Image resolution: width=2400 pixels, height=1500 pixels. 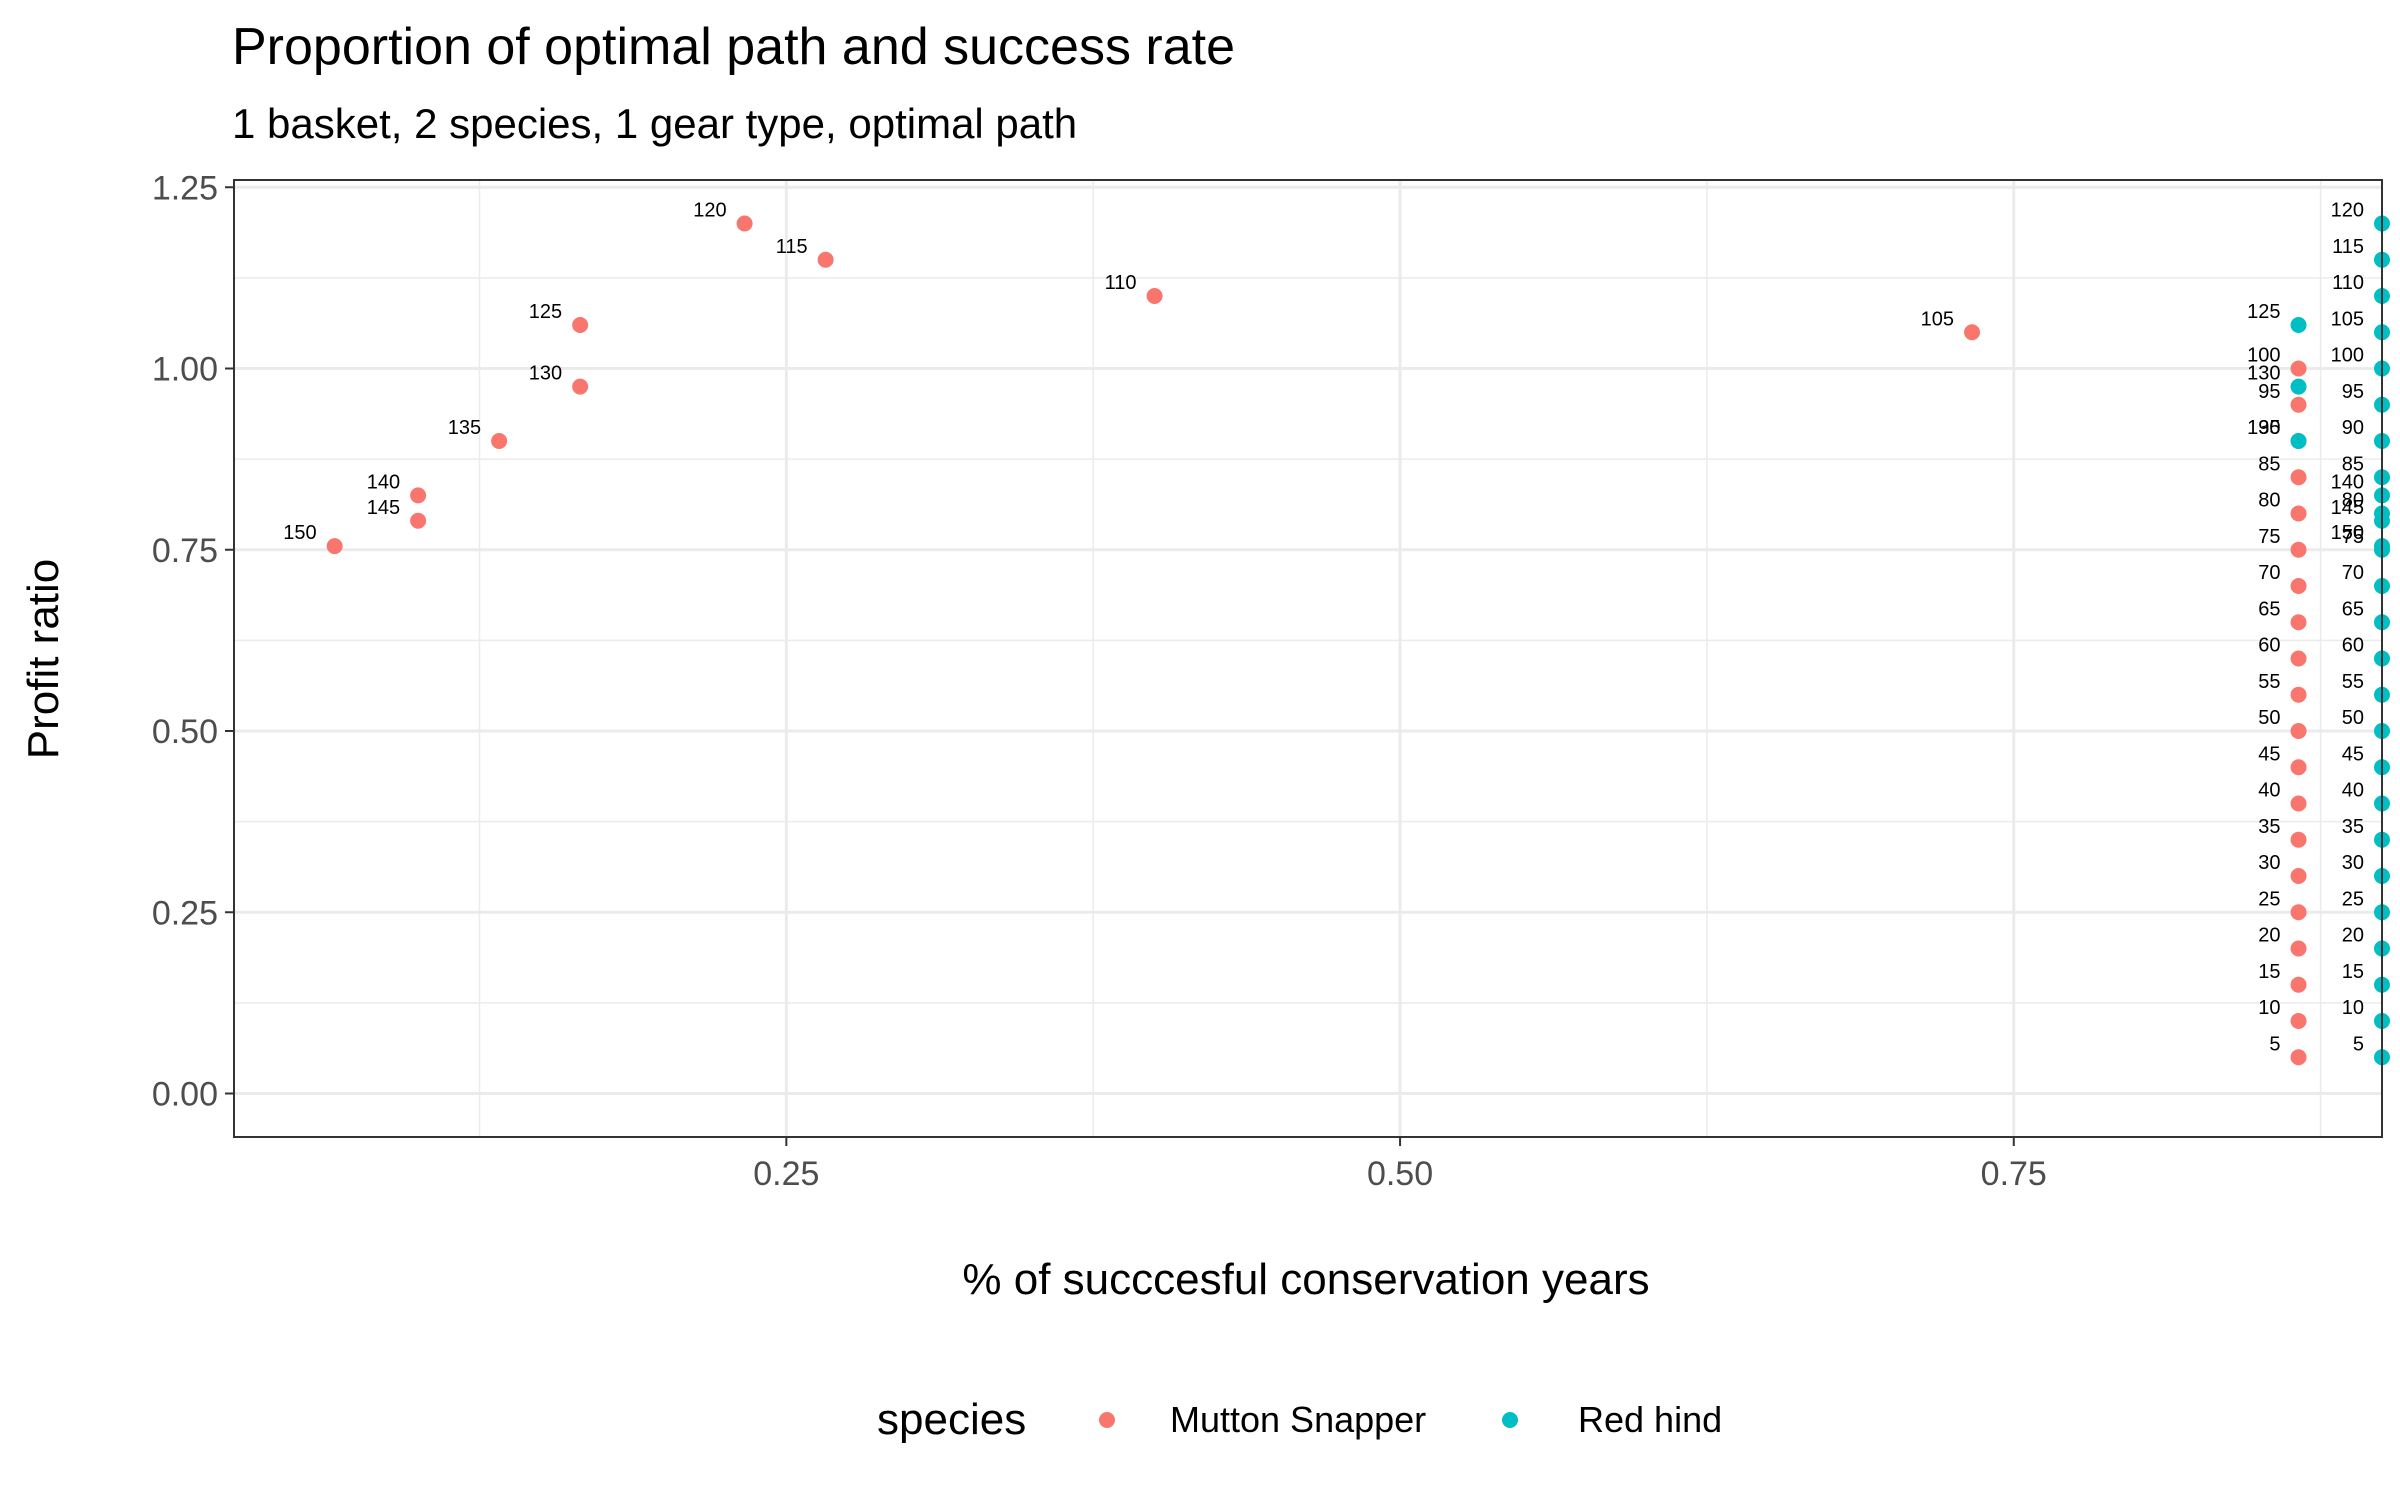 I want to click on point-label-mutton-snapper: 80, so click(x=2269, y=501).